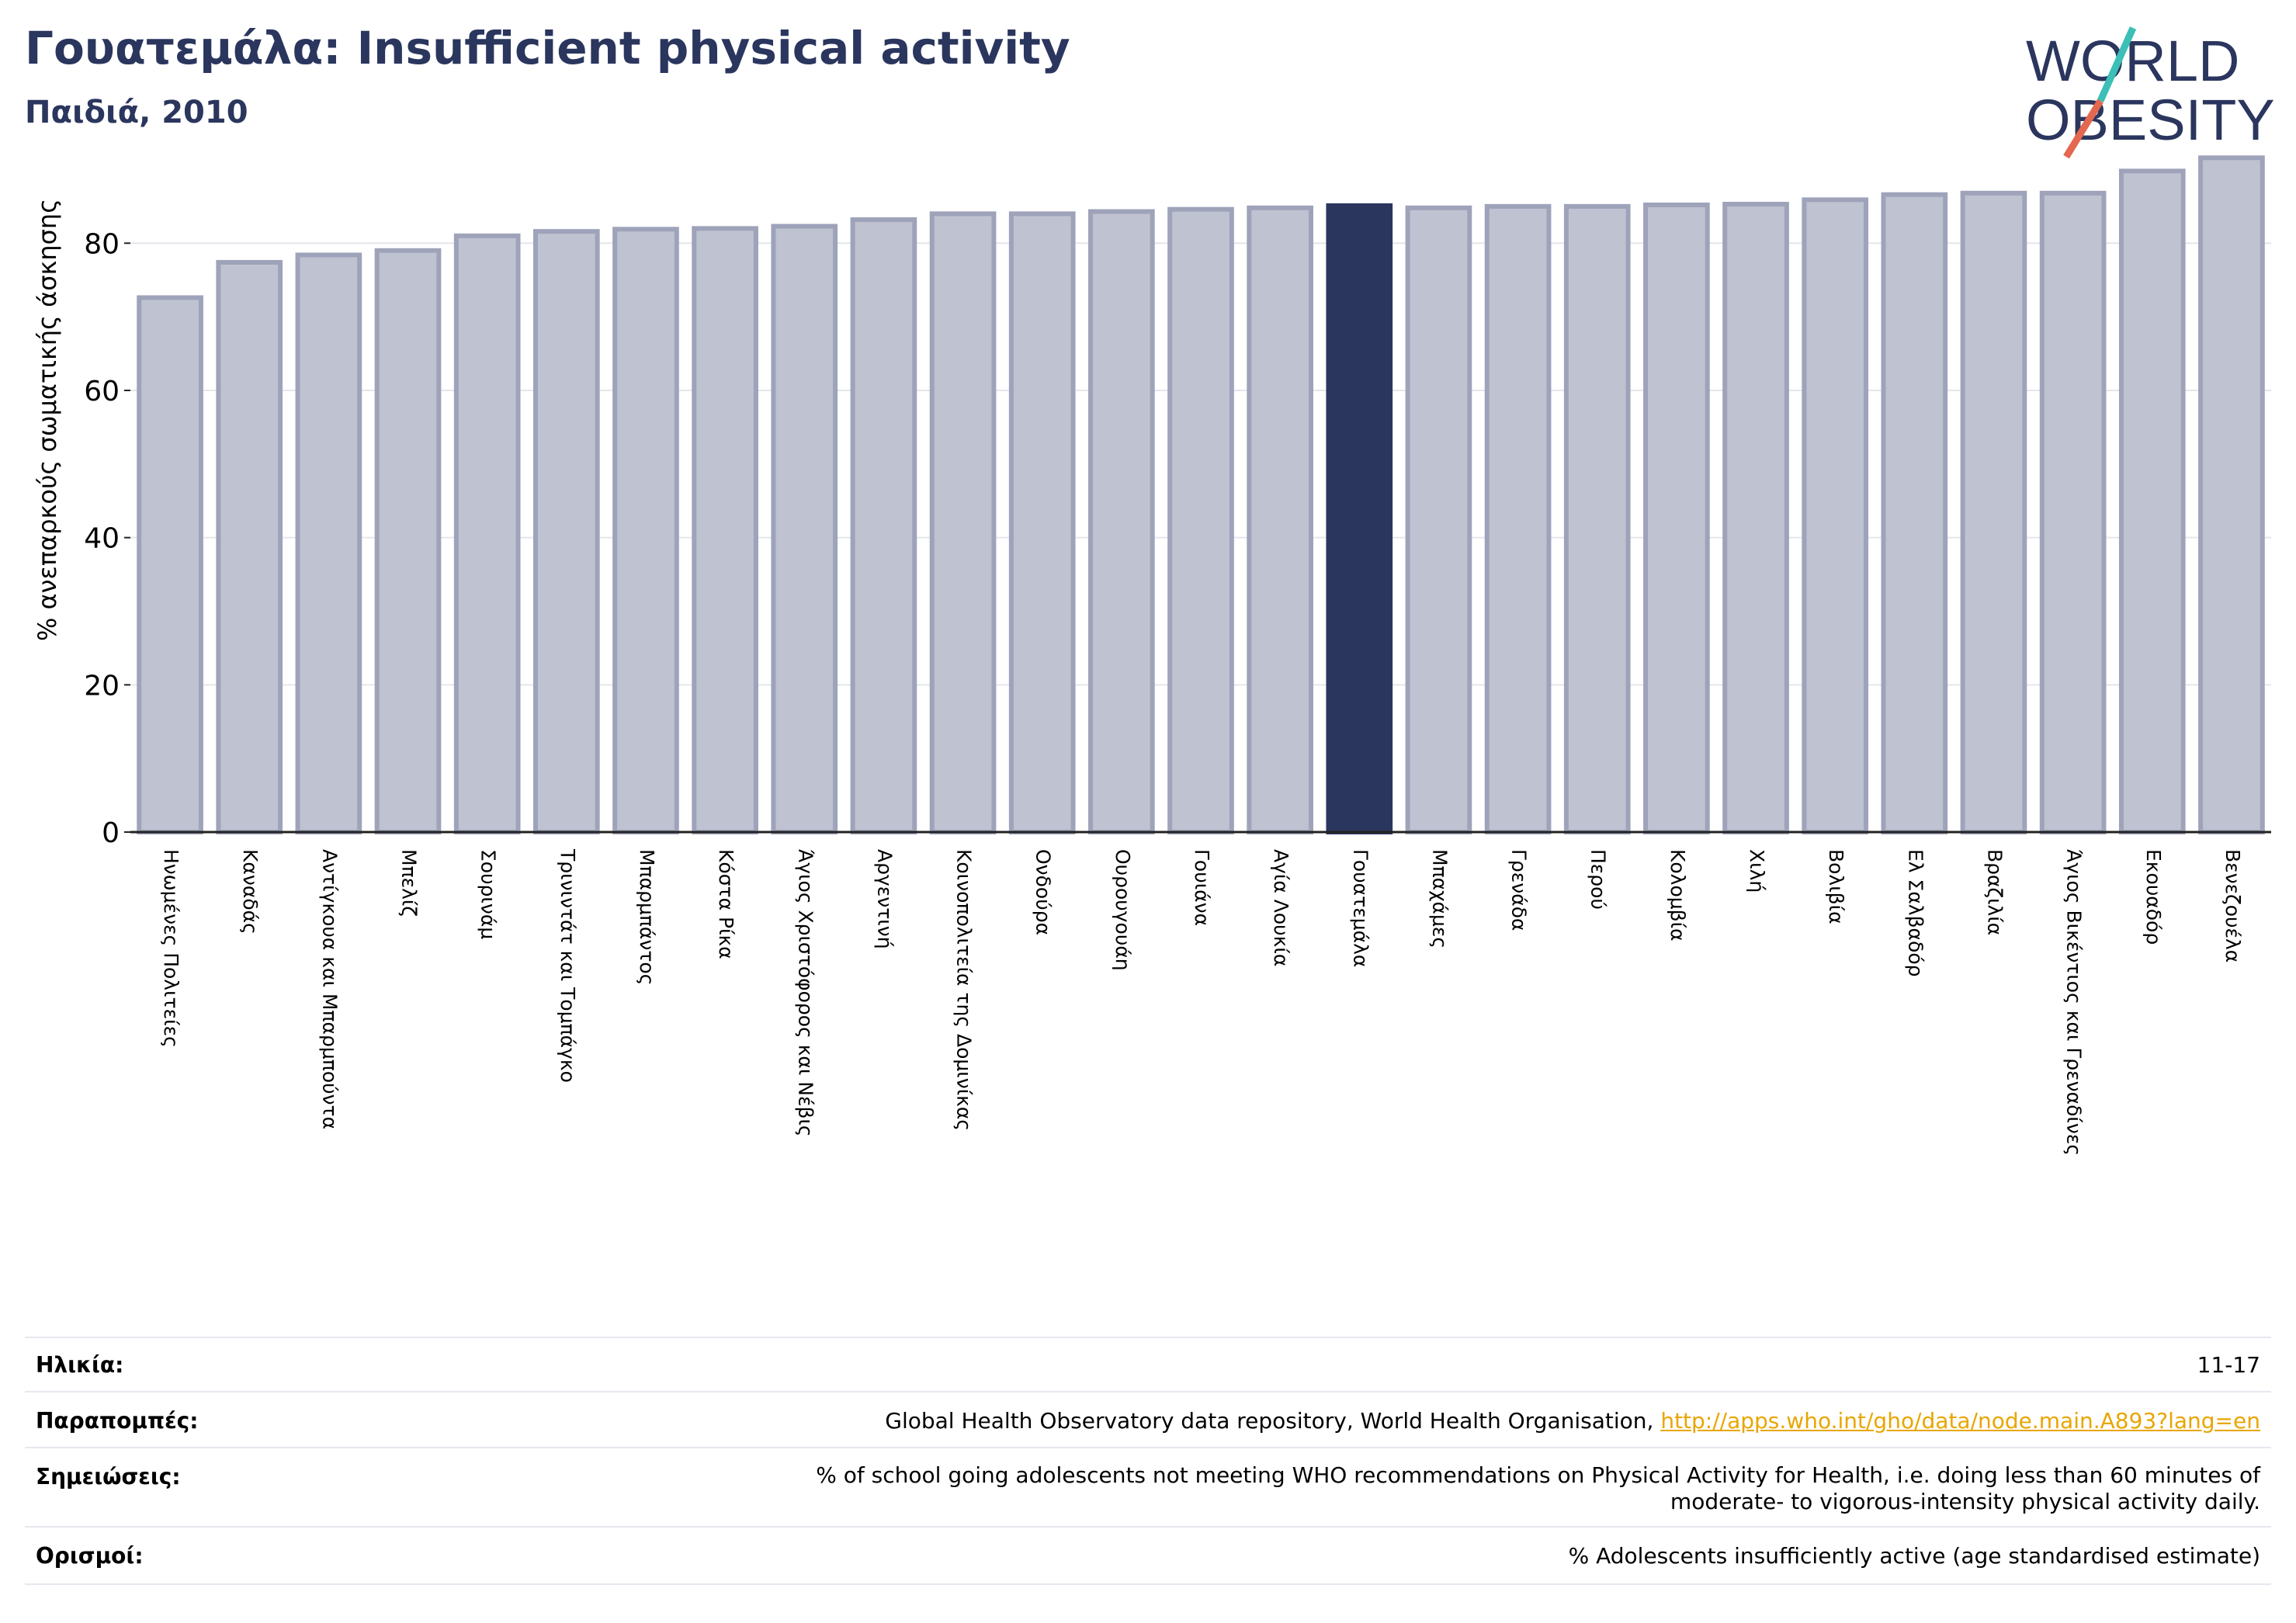 The height and width of the screenshot is (1623, 2296). Describe the element at coordinates (117, 1421) in the screenshot. I see `refs-label: Παραπομπές:` at that location.